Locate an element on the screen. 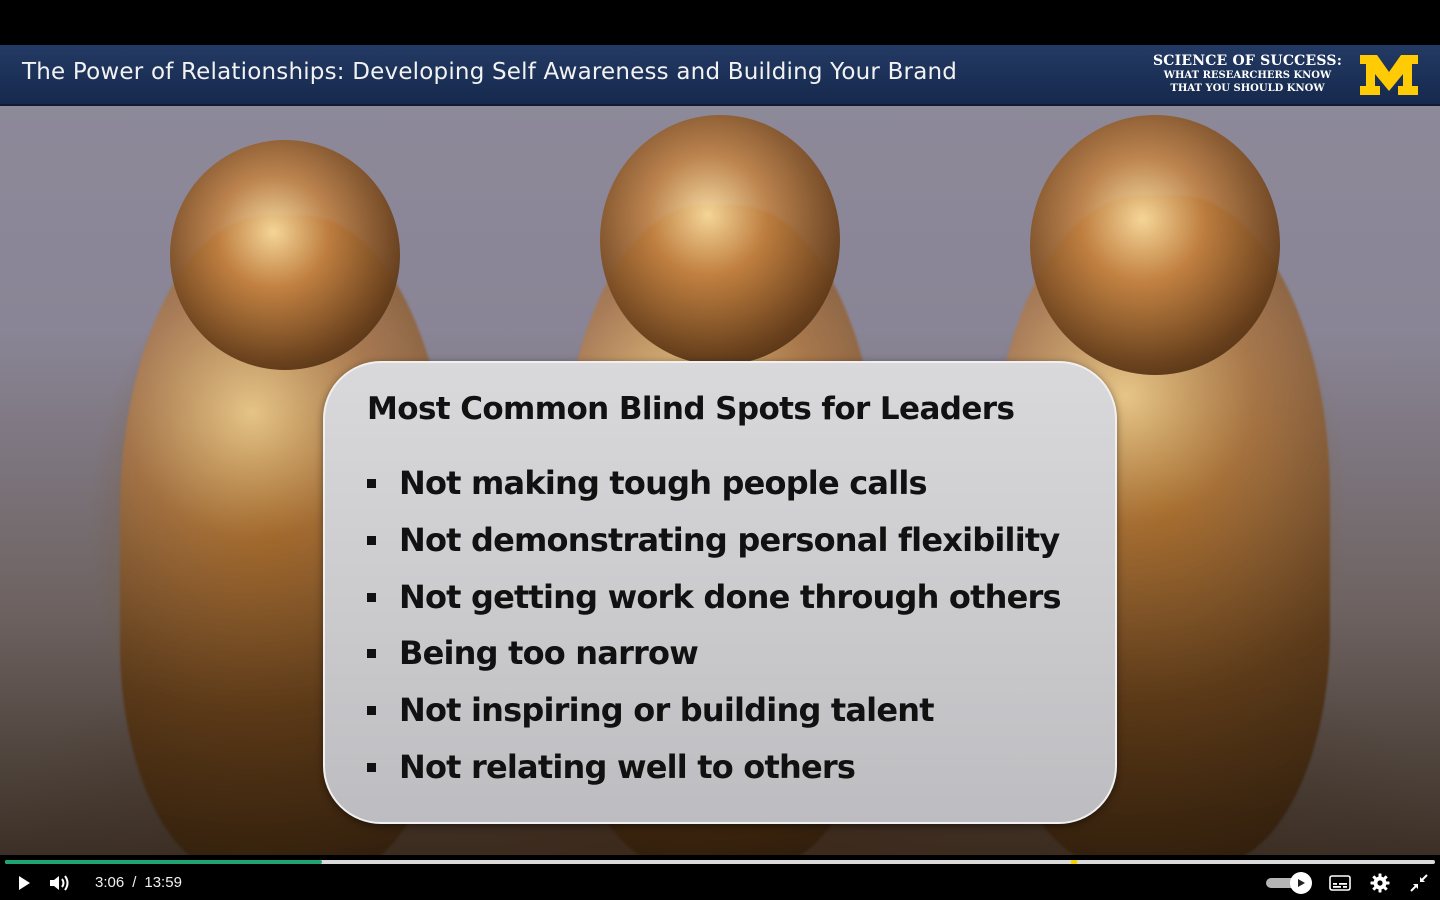  brand-line-3: THAT YOU SHOULD KNOW is located at coordinates (1247, 88).